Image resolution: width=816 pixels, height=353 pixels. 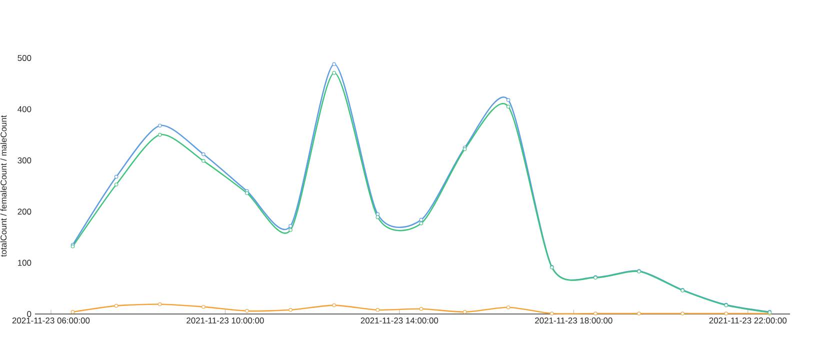 I want to click on x-tick-label: 2021-11-23 10:00:00, so click(x=225, y=321).